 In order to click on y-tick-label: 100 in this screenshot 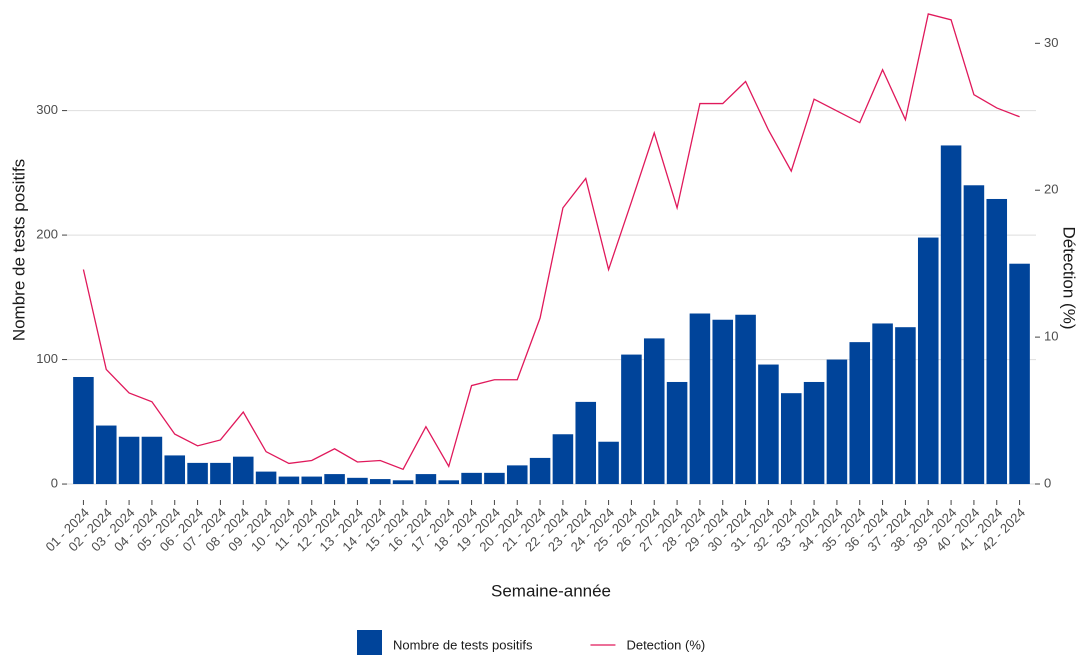, I will do `click(47, 358)`.